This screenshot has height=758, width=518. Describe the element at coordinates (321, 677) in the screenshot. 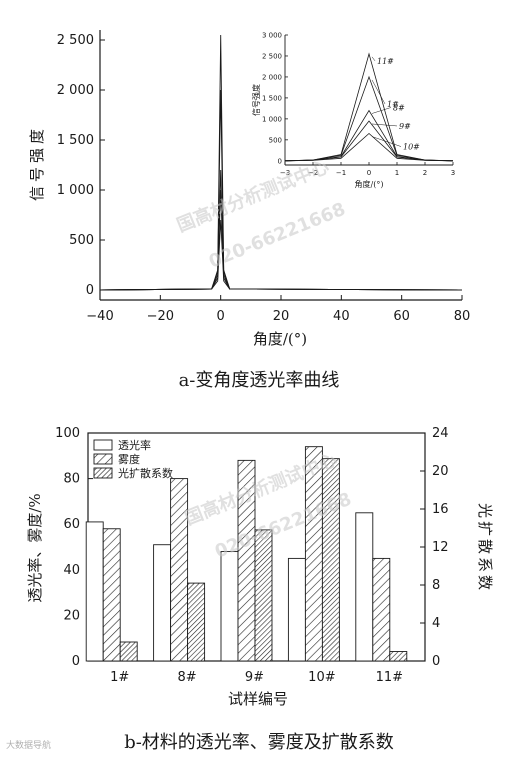

I see `chart-b-x-tick-label: 10#` at that location.